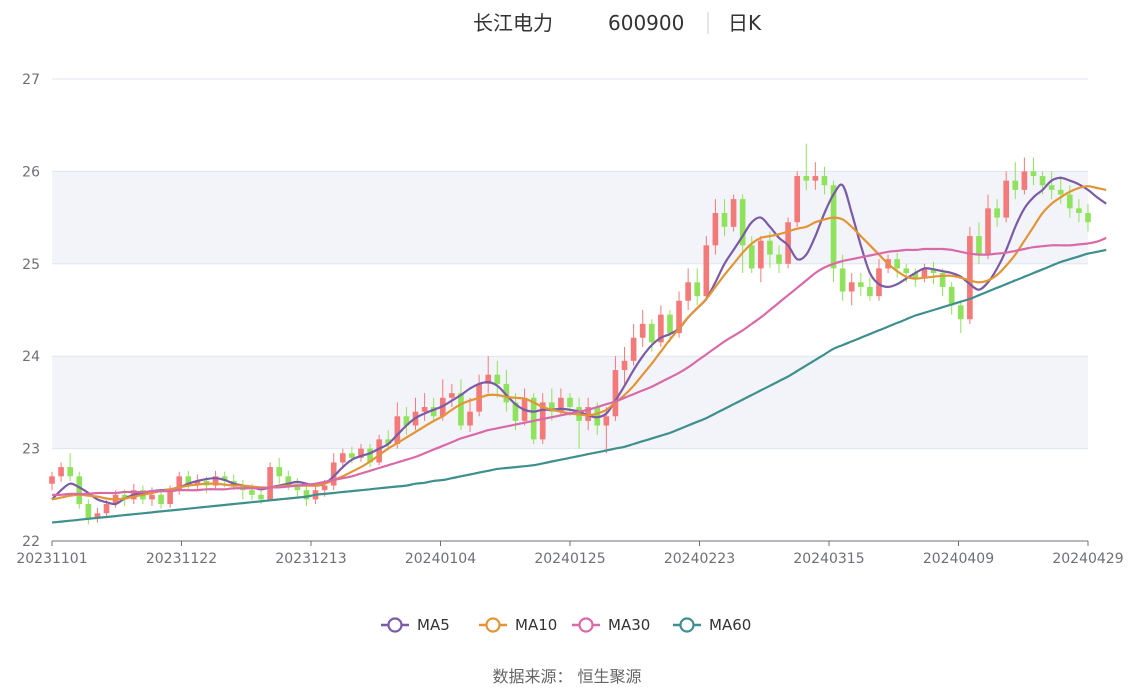  What do you see at coordinates (536, 625) in the screenshot?
I see `legend-label: MA10` at bounding box center [536, 625].